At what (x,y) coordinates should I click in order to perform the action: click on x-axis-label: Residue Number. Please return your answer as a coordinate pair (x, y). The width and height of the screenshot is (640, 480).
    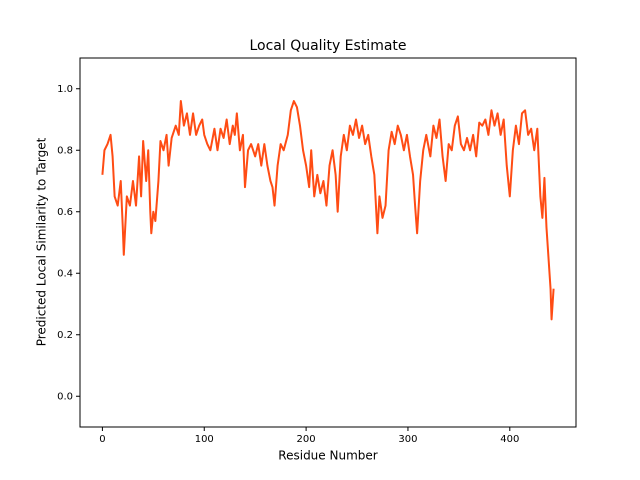
    Looking at the image, I should click on (327, 456).